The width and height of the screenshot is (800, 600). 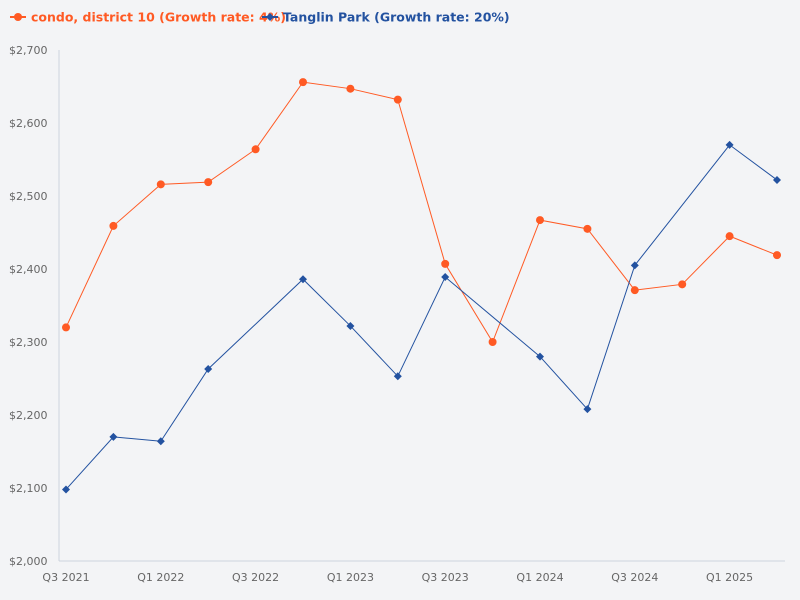 I want to click on y-tick-label: $2,000, so click(x=28, y=561).